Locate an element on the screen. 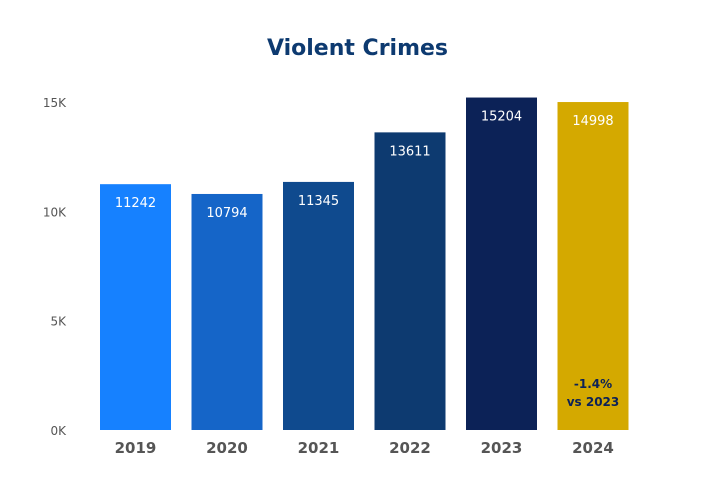 The height and width of the screenshot is (497, 715). chart-title: Violent Crimes is located at coordinates (357, 48).